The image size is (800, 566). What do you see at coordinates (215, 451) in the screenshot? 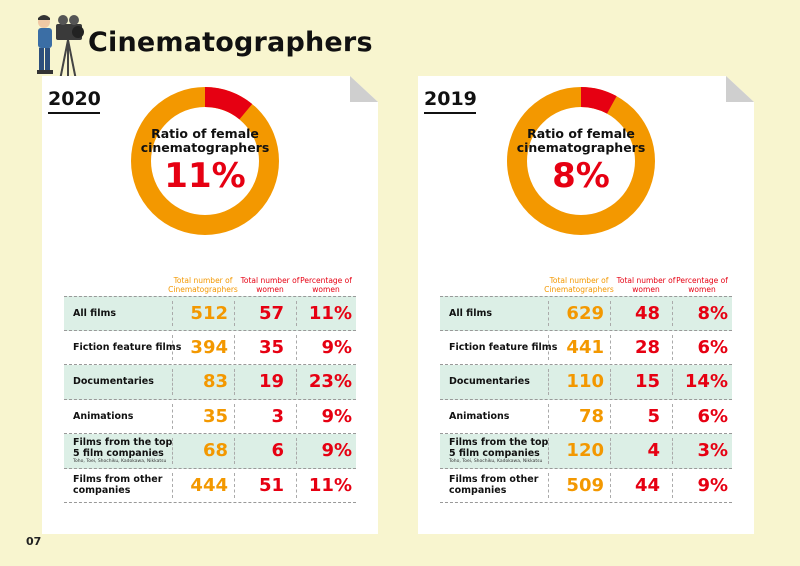
I see `cell-total: 68` at bounding box center [215, 451].